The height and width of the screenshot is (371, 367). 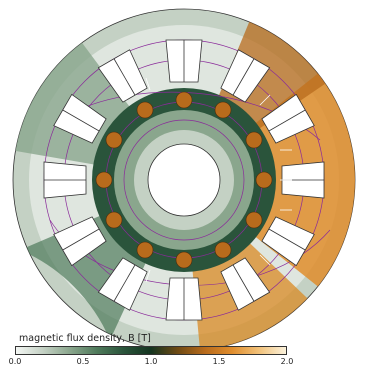 What do you see at coordinates (151, 350) in the screenshot?
I see `colorbar` at bounding box center [151, 350].